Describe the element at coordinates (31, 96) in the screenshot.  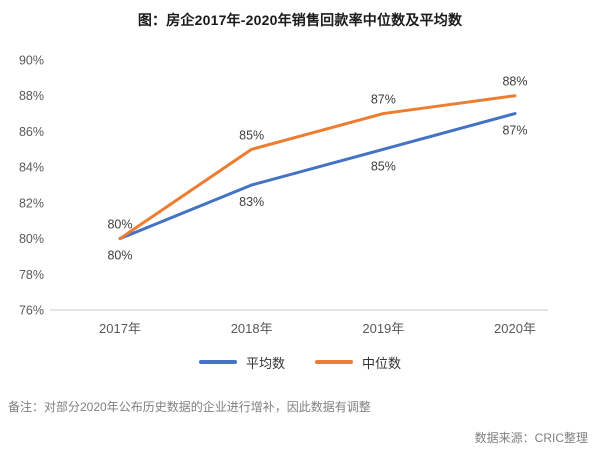
I see `y-axis-tick-label: 88%` at that location.